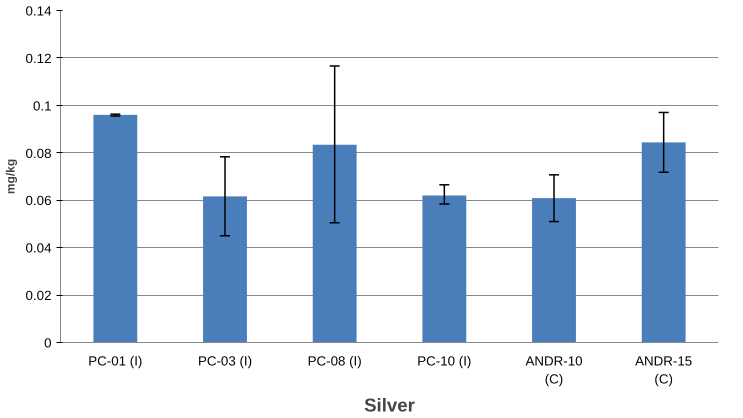 The width and height of the screenshot is (743, 418). Describe the element at coordinates (39, 296) in the screenshot. I see `y-tick-label: 0.02` at that location.